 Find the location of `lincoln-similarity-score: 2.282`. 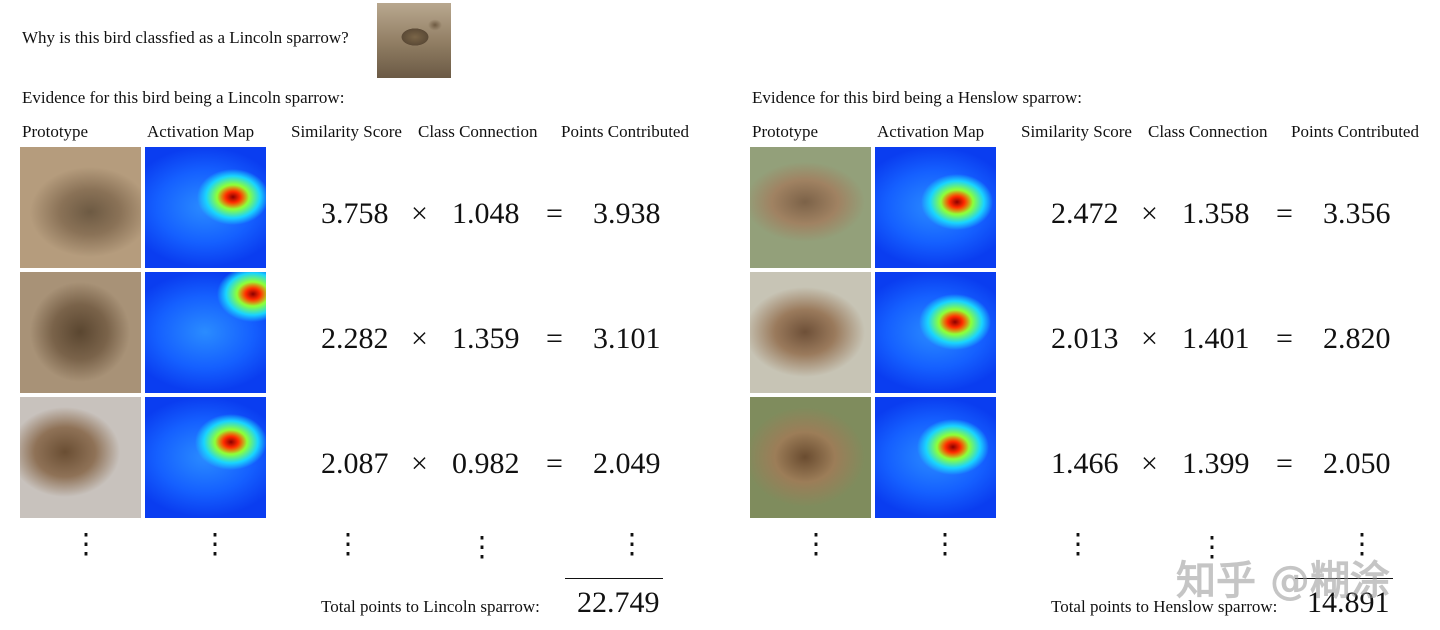

lincoln-similarity-score: 2.282 is located at coordinates (355, 338).